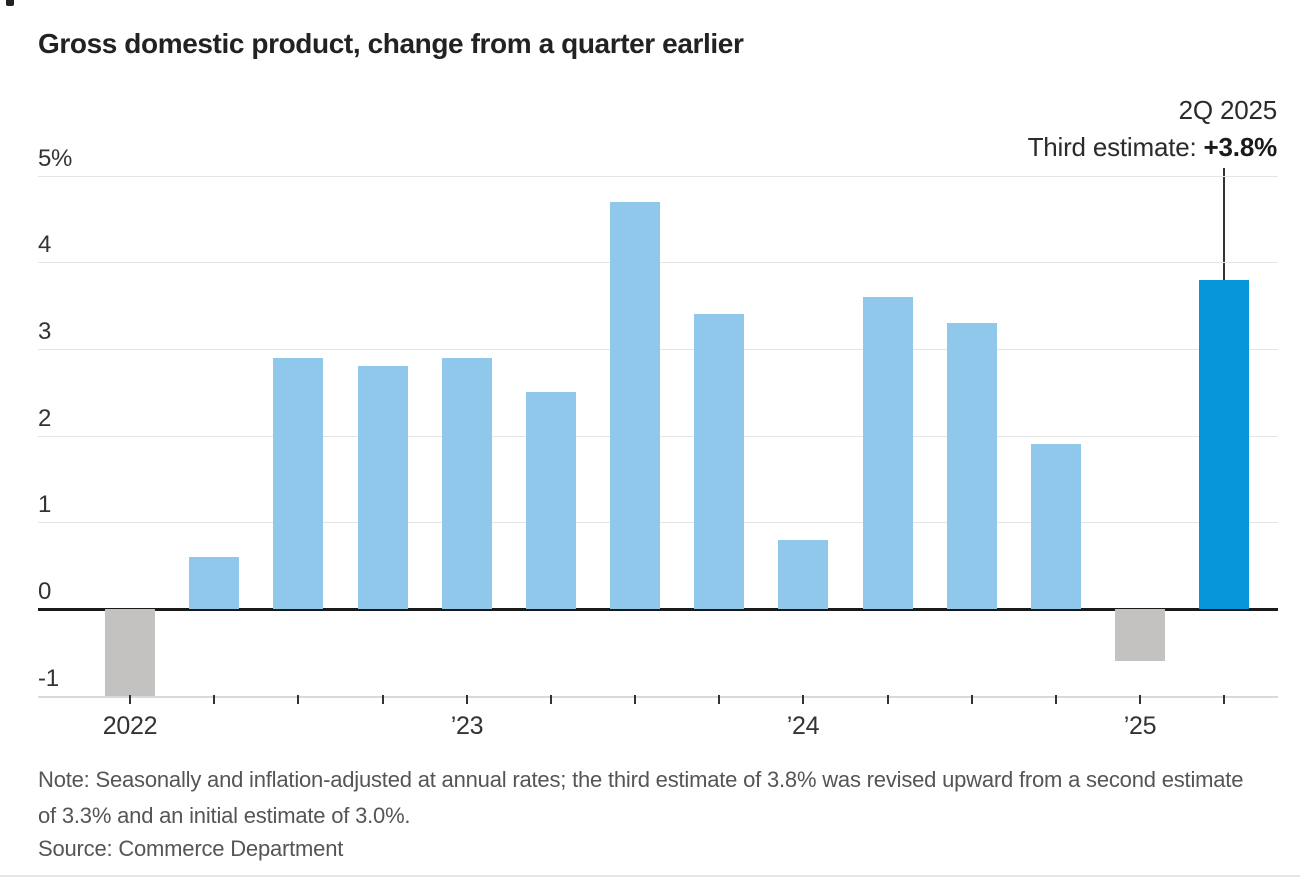 The height and width of the screenshot is (878, 1300). Describe the element at coordinates (650, 876) in the screenshot. I see `bottom-divider` at that location.